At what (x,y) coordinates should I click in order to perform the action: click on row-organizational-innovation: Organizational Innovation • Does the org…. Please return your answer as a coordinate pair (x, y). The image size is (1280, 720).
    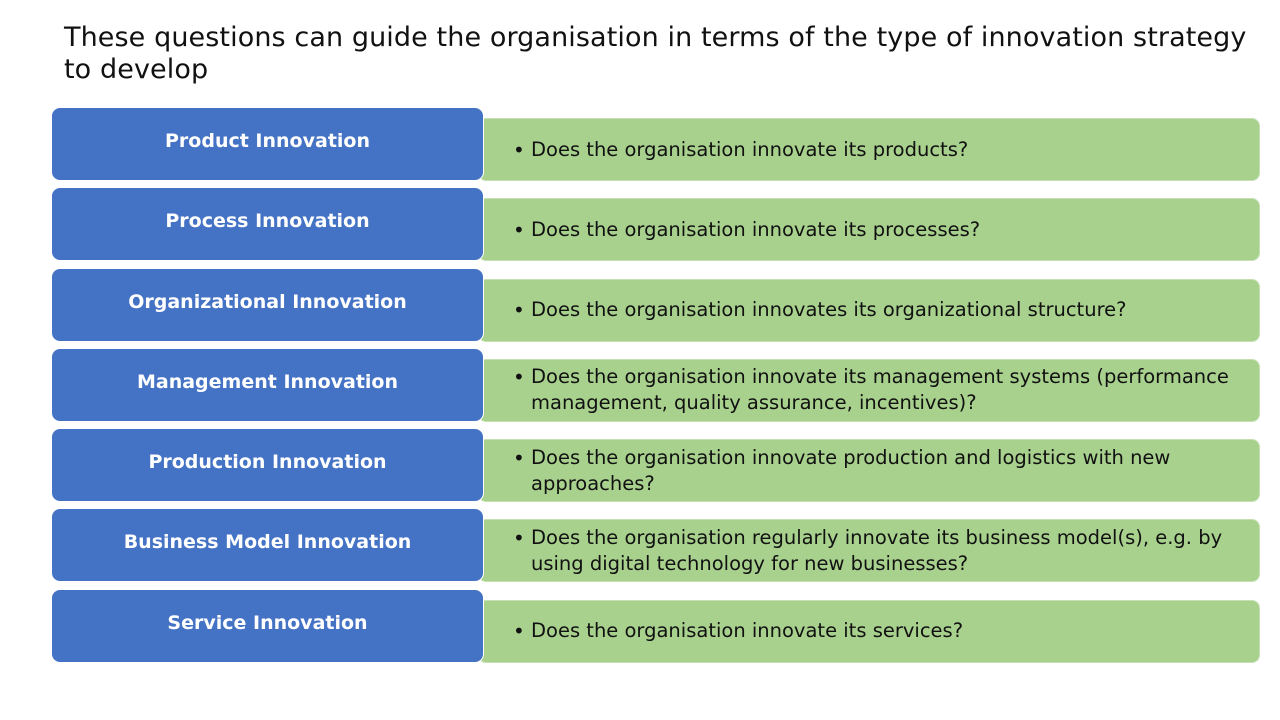
    Looking at the image, I should click on (656, 305).